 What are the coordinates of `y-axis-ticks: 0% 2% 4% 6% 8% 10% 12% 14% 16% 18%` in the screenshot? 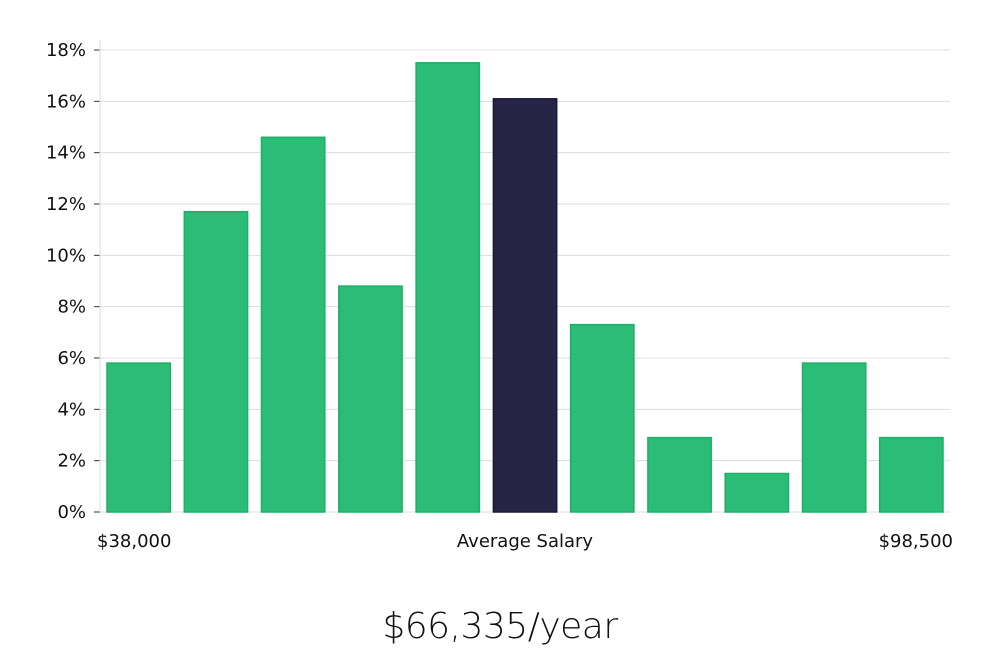 It's located at (73, 281).